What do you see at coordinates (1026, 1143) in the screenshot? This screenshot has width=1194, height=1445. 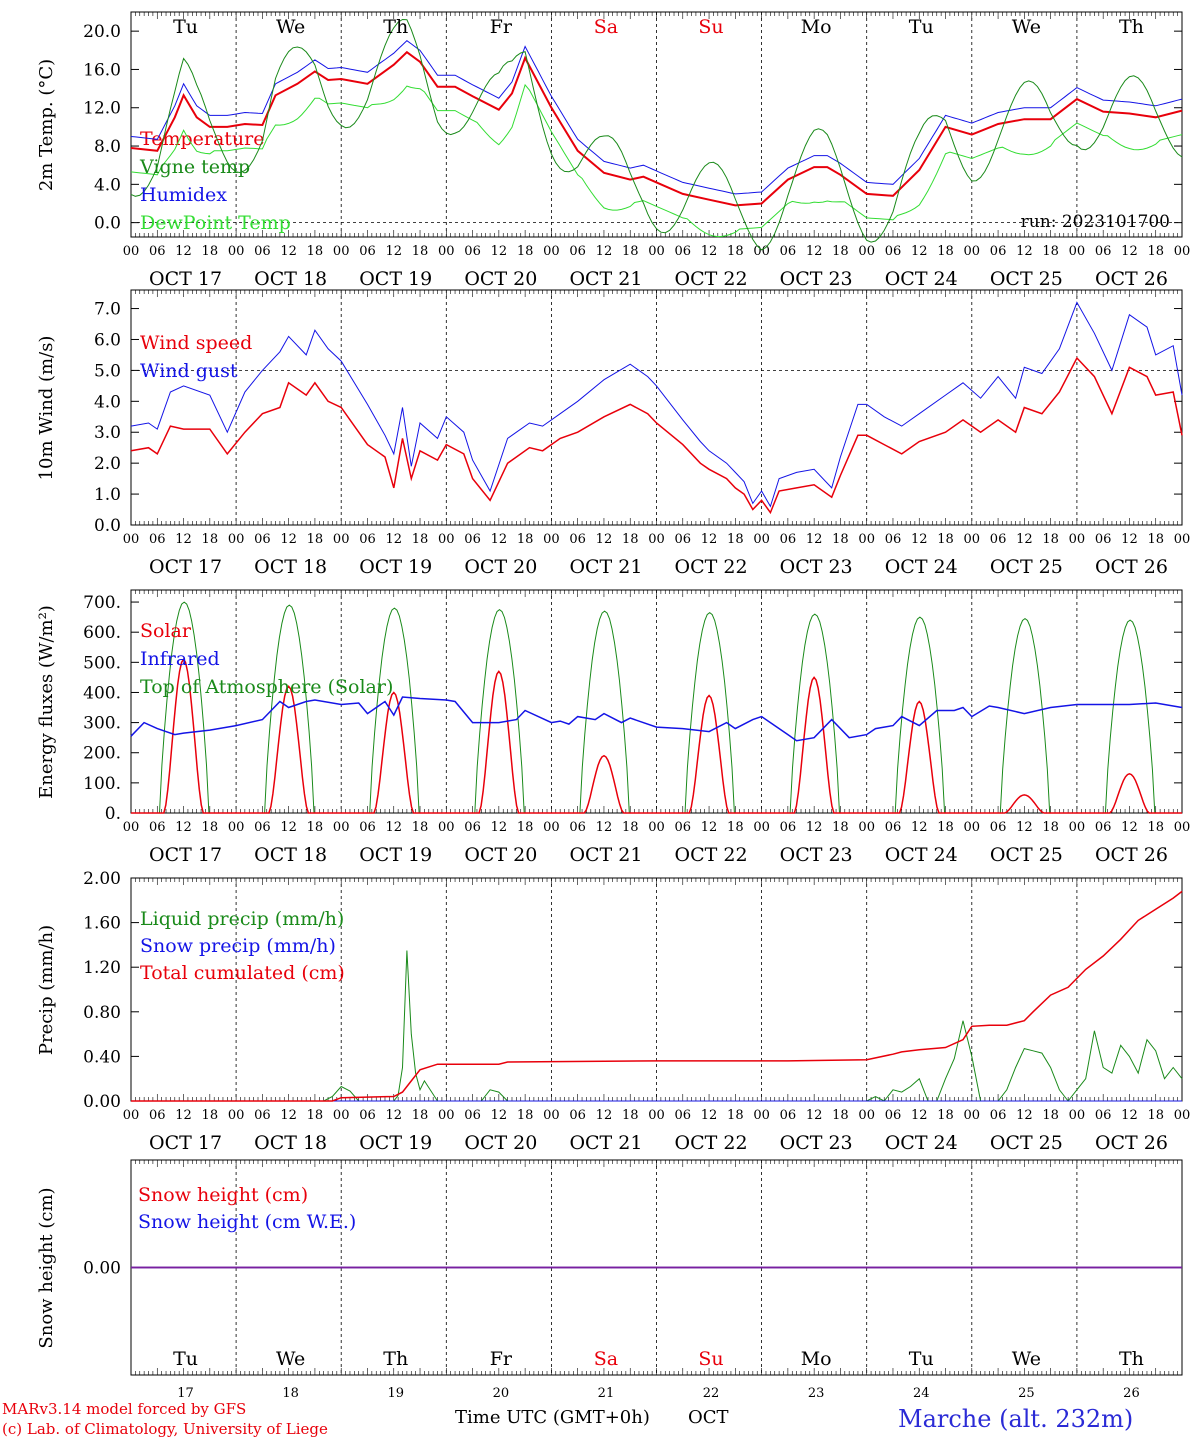 I see `date-label: OCT 25` at bounding box center [1026, 1143].